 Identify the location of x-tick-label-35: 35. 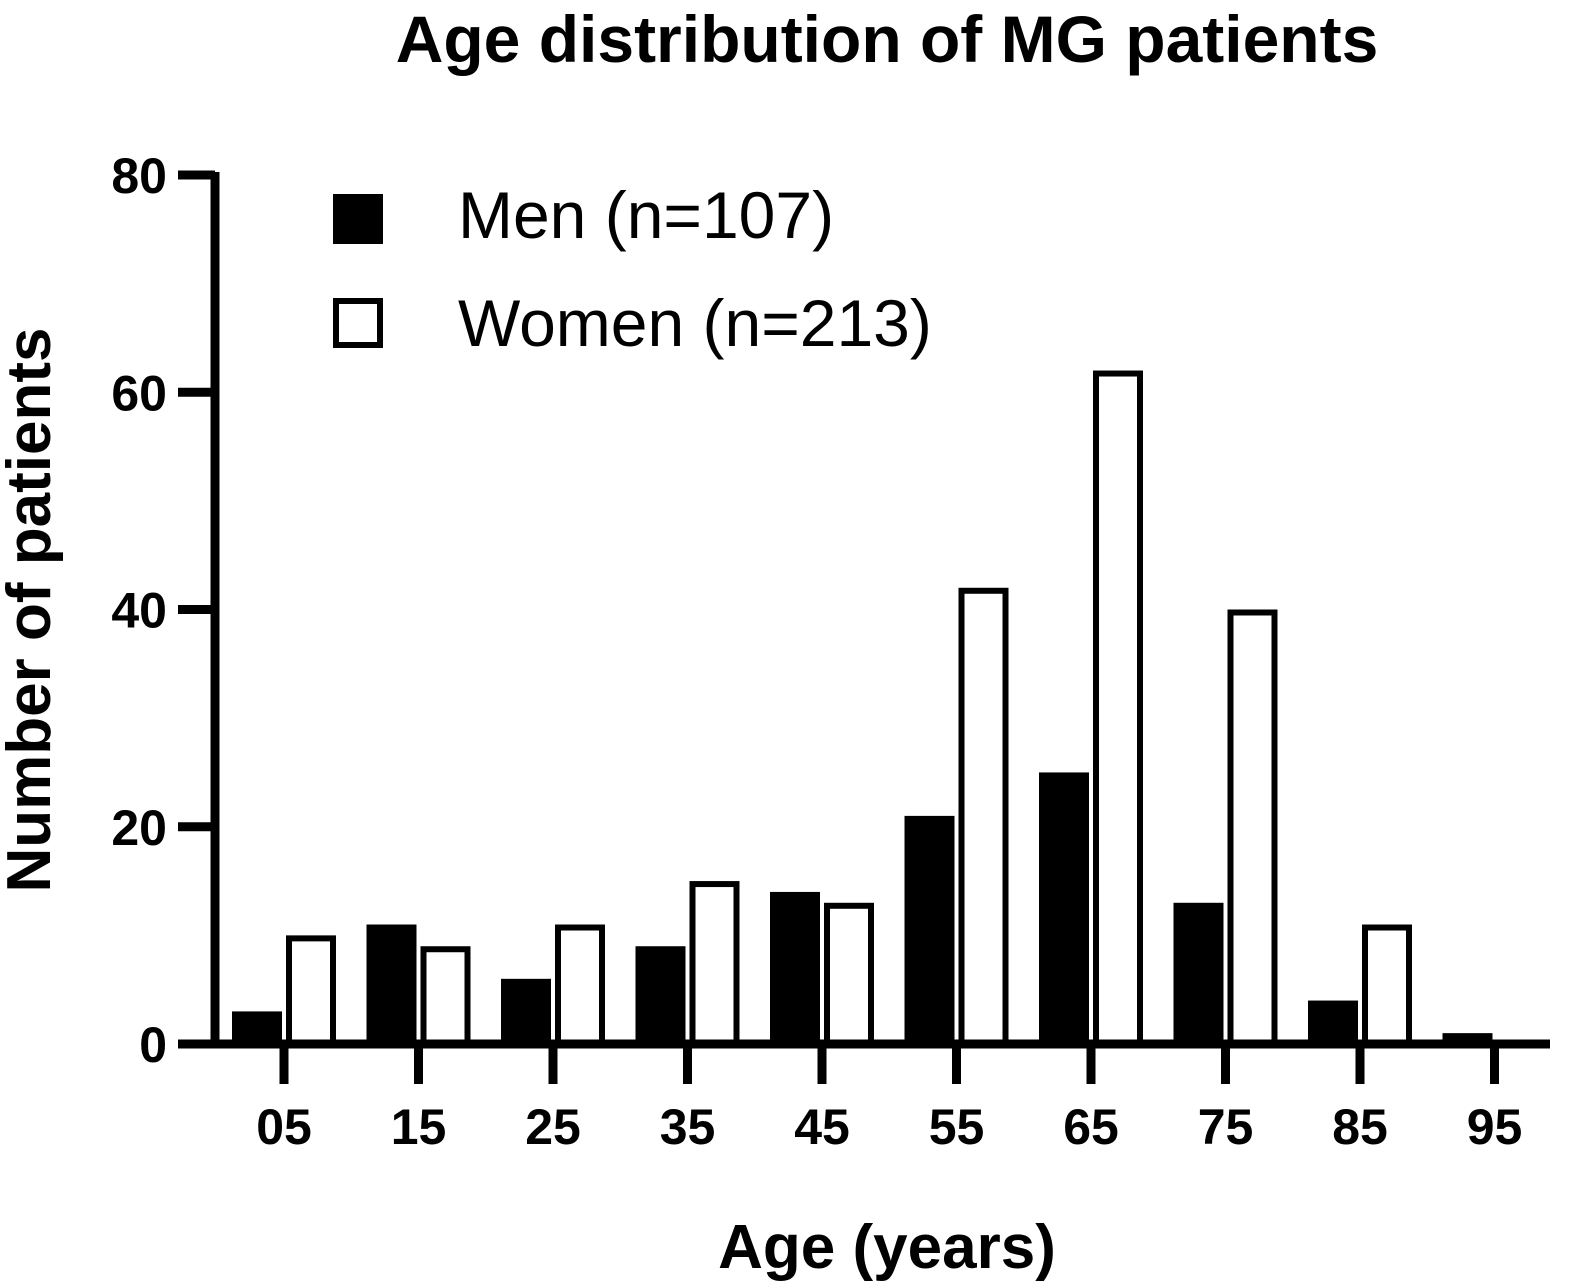
(688, 1127).